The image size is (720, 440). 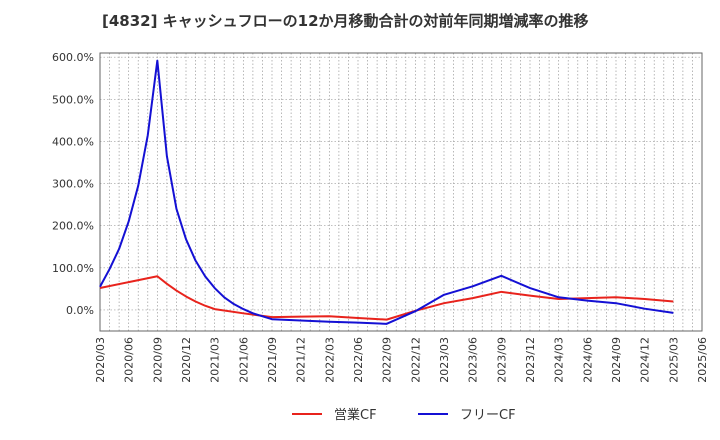 What do you see at coordinates (559, 360) in the screenshot?
I see `x-tick-label: 2024/03` at bounding box center [559, 360].